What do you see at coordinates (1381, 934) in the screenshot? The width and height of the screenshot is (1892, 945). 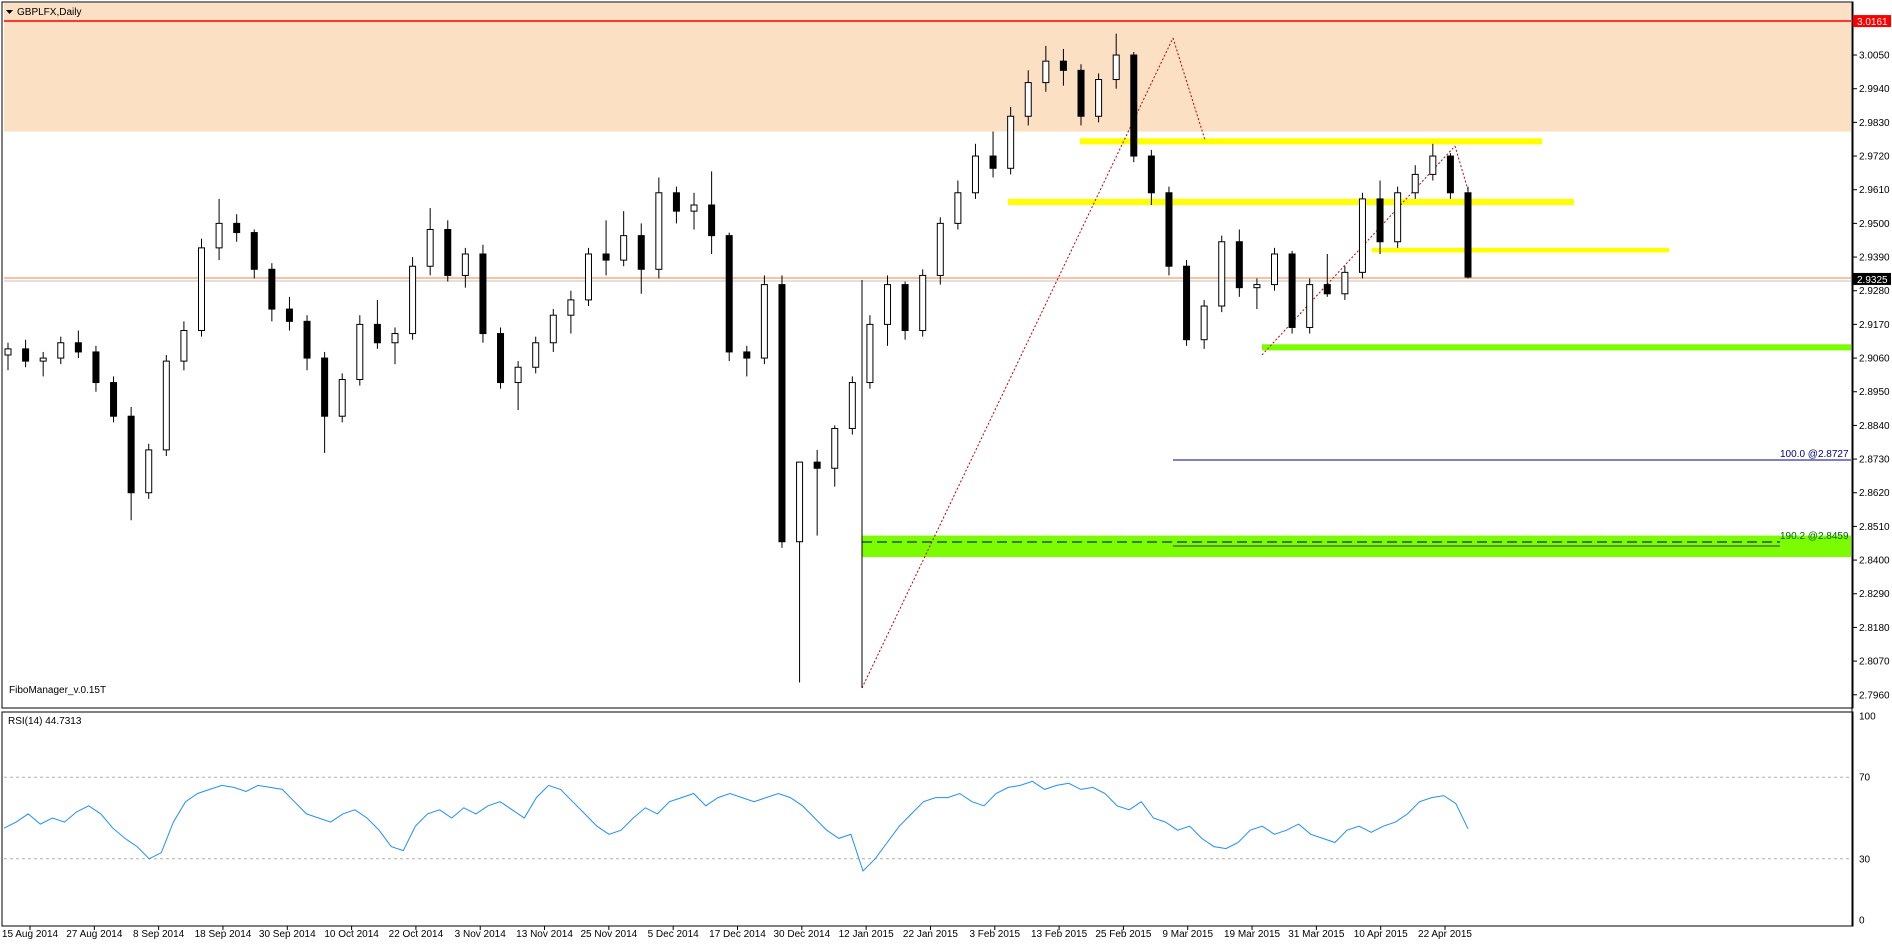 I see `date-tick-label: 10 Apr 2015` at bounding box center [1381, 934].